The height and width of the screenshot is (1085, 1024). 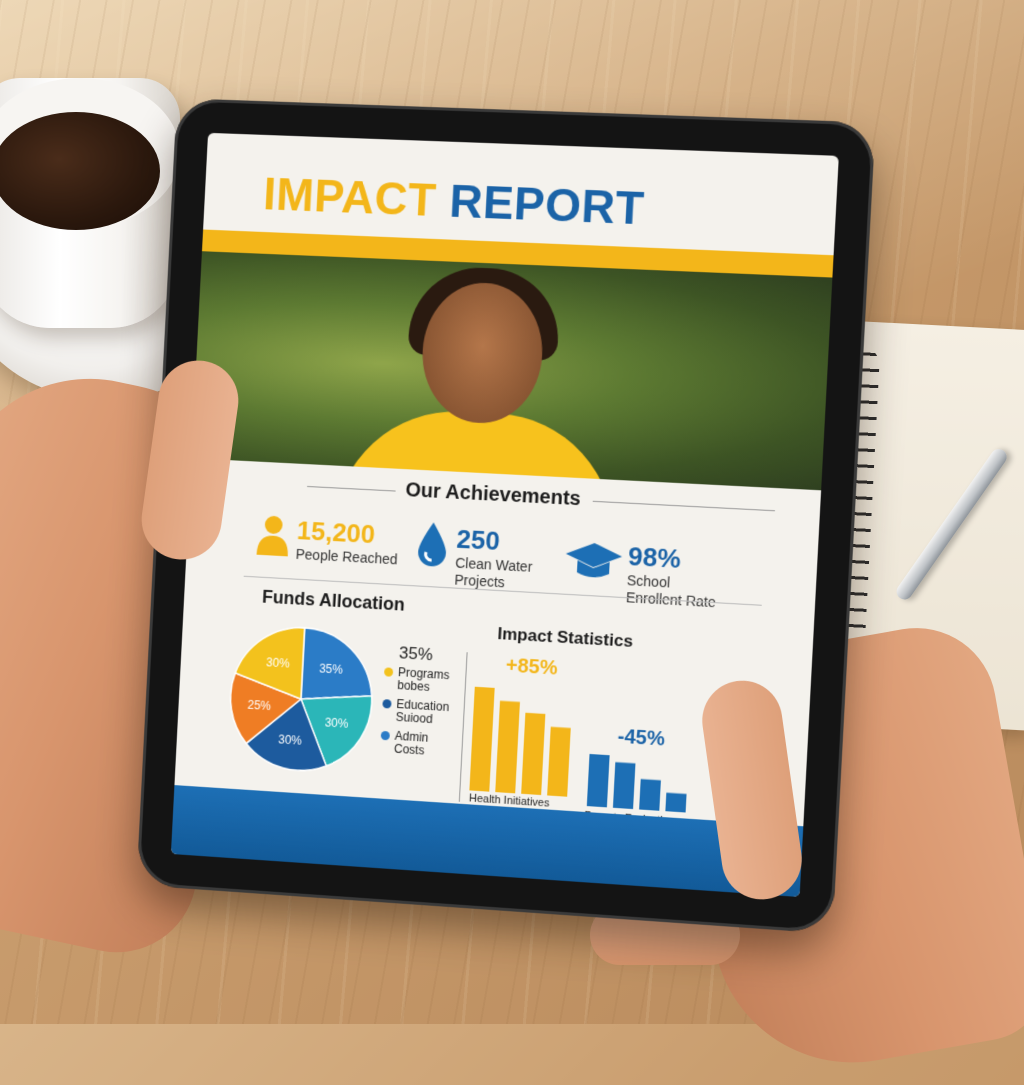 I want to click on bar-chart-axis, so click(x=463, y=727).